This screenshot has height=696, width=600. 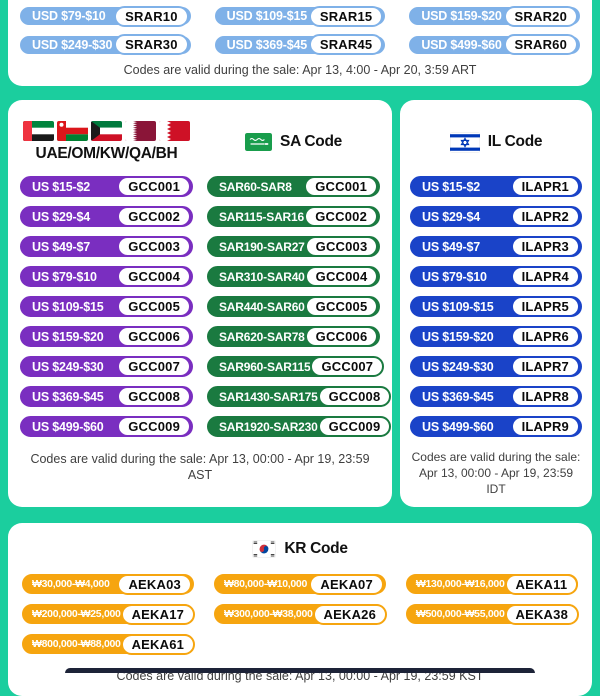 What do you see at coordinates (61, 186) in the screenshot?
I see `coupon-discount-label: US $15-$2` at bounding box center [61, 186].